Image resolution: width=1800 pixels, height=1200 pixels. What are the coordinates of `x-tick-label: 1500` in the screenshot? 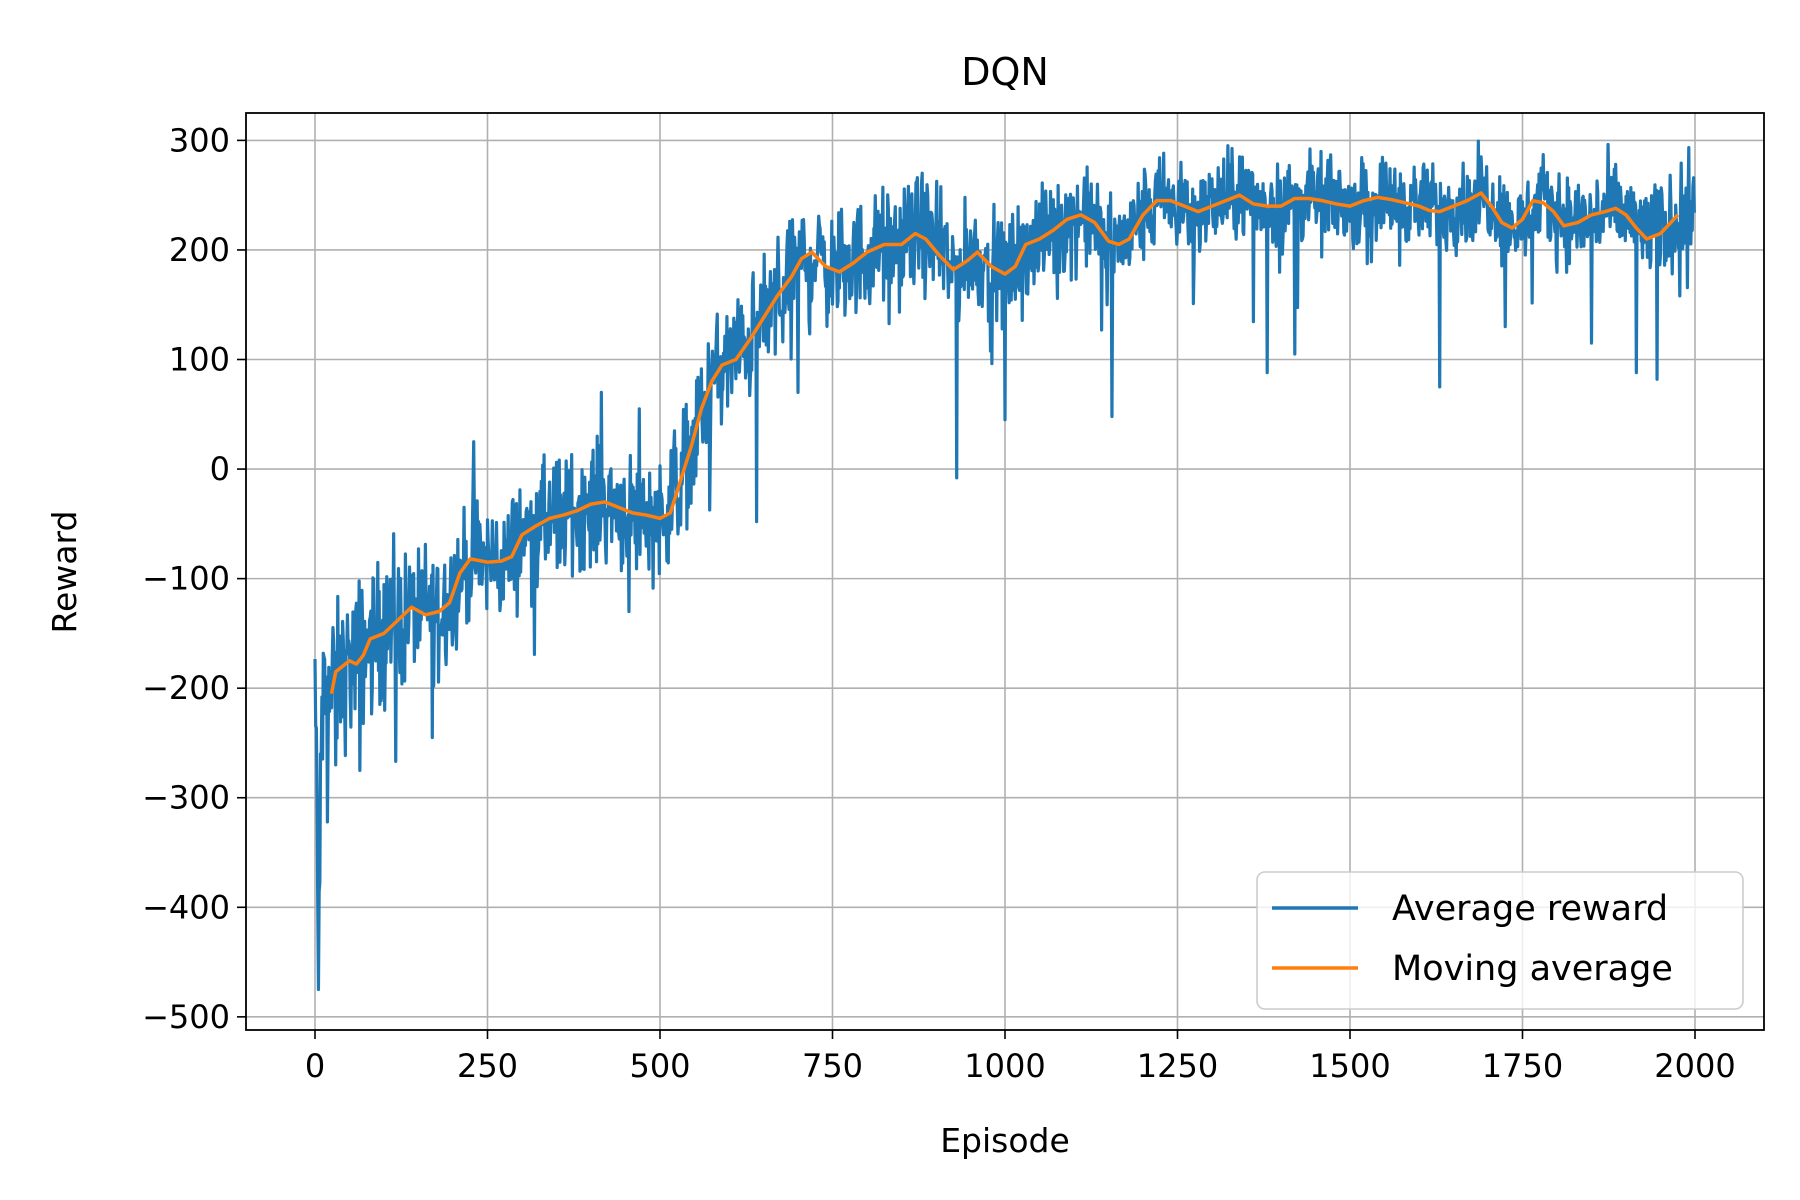 It's located at (1349, 1066).